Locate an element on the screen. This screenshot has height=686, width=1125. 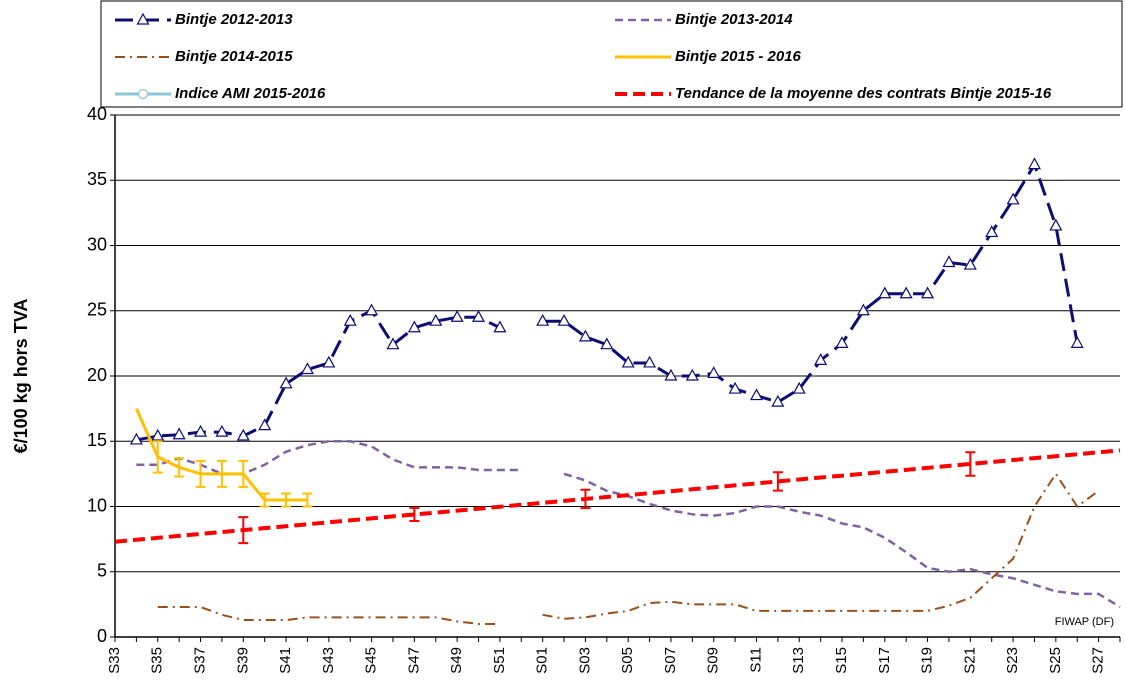
y-tick-label: 25 is located at coordinates (97, 310).